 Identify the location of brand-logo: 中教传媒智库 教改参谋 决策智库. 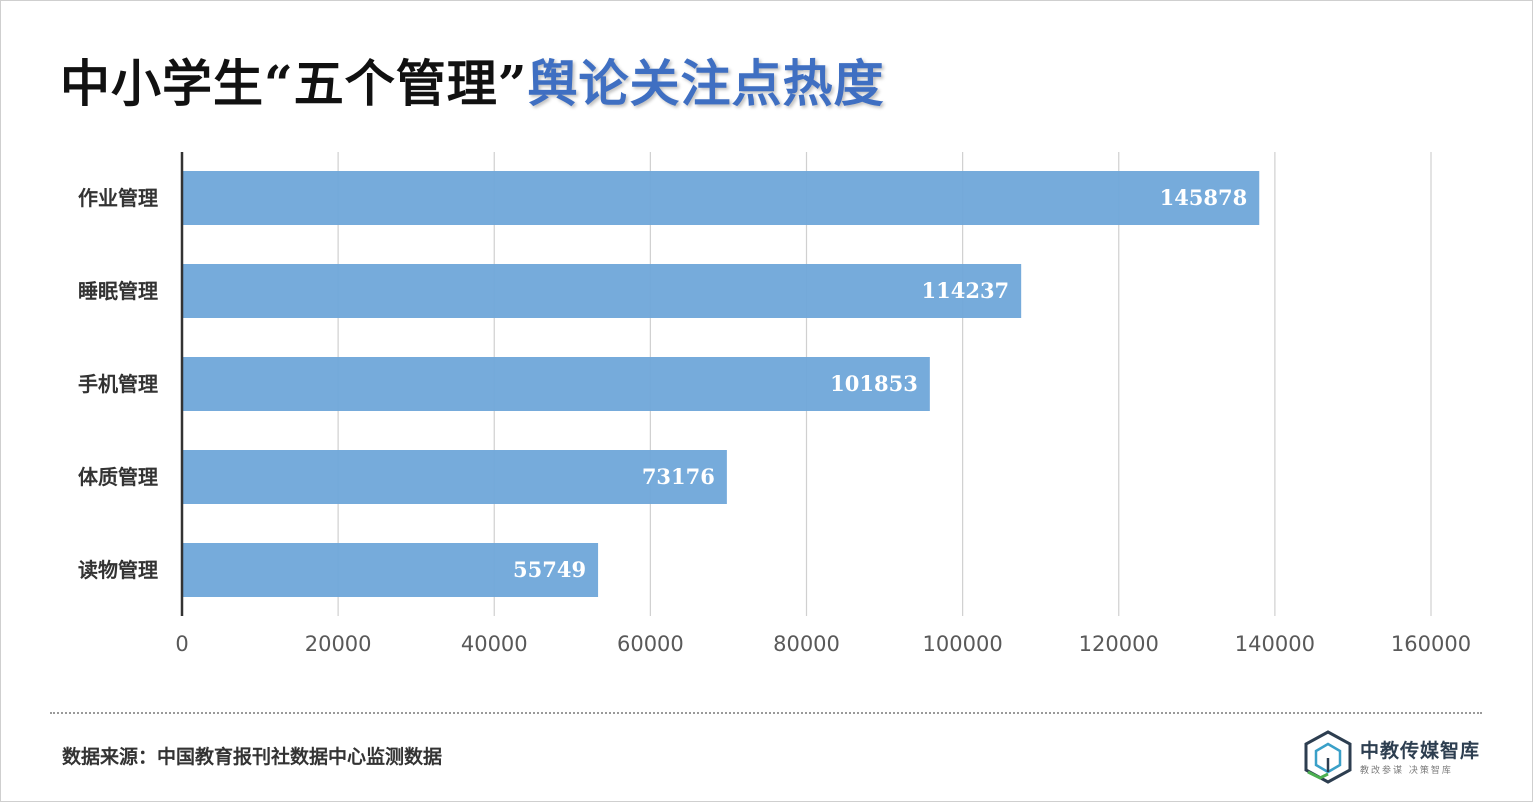
(1397, 758).